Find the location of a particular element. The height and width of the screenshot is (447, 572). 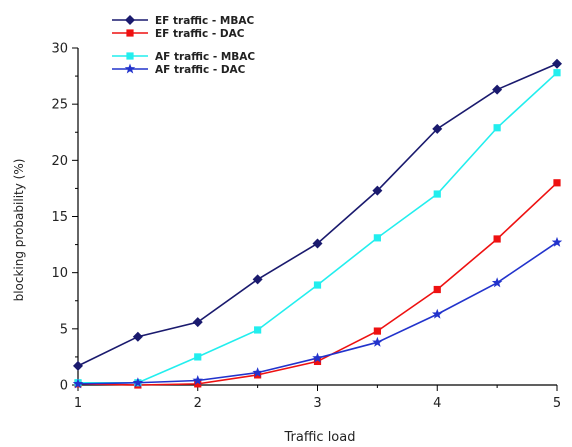

x-tick-label: 4 is located at coordinates (437, 403).